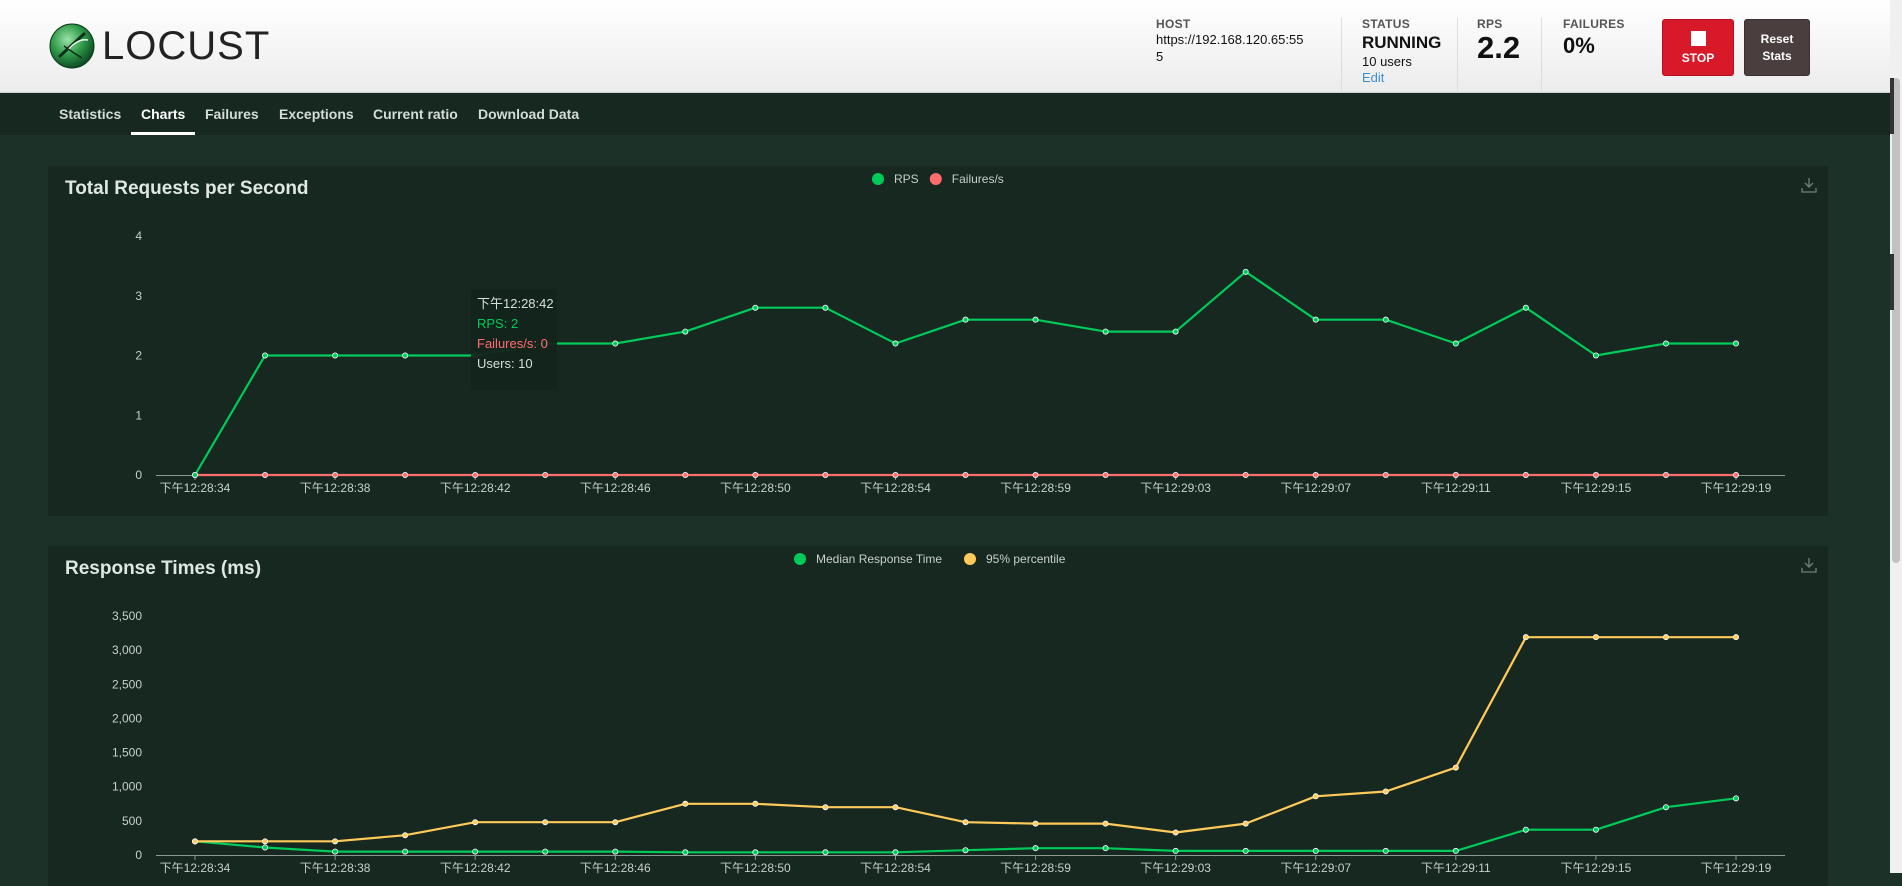  What do you see at coordinates (1698, 47) in the screenshot?
I see `stop-button: STOP` at bounding box center [1698, 47].